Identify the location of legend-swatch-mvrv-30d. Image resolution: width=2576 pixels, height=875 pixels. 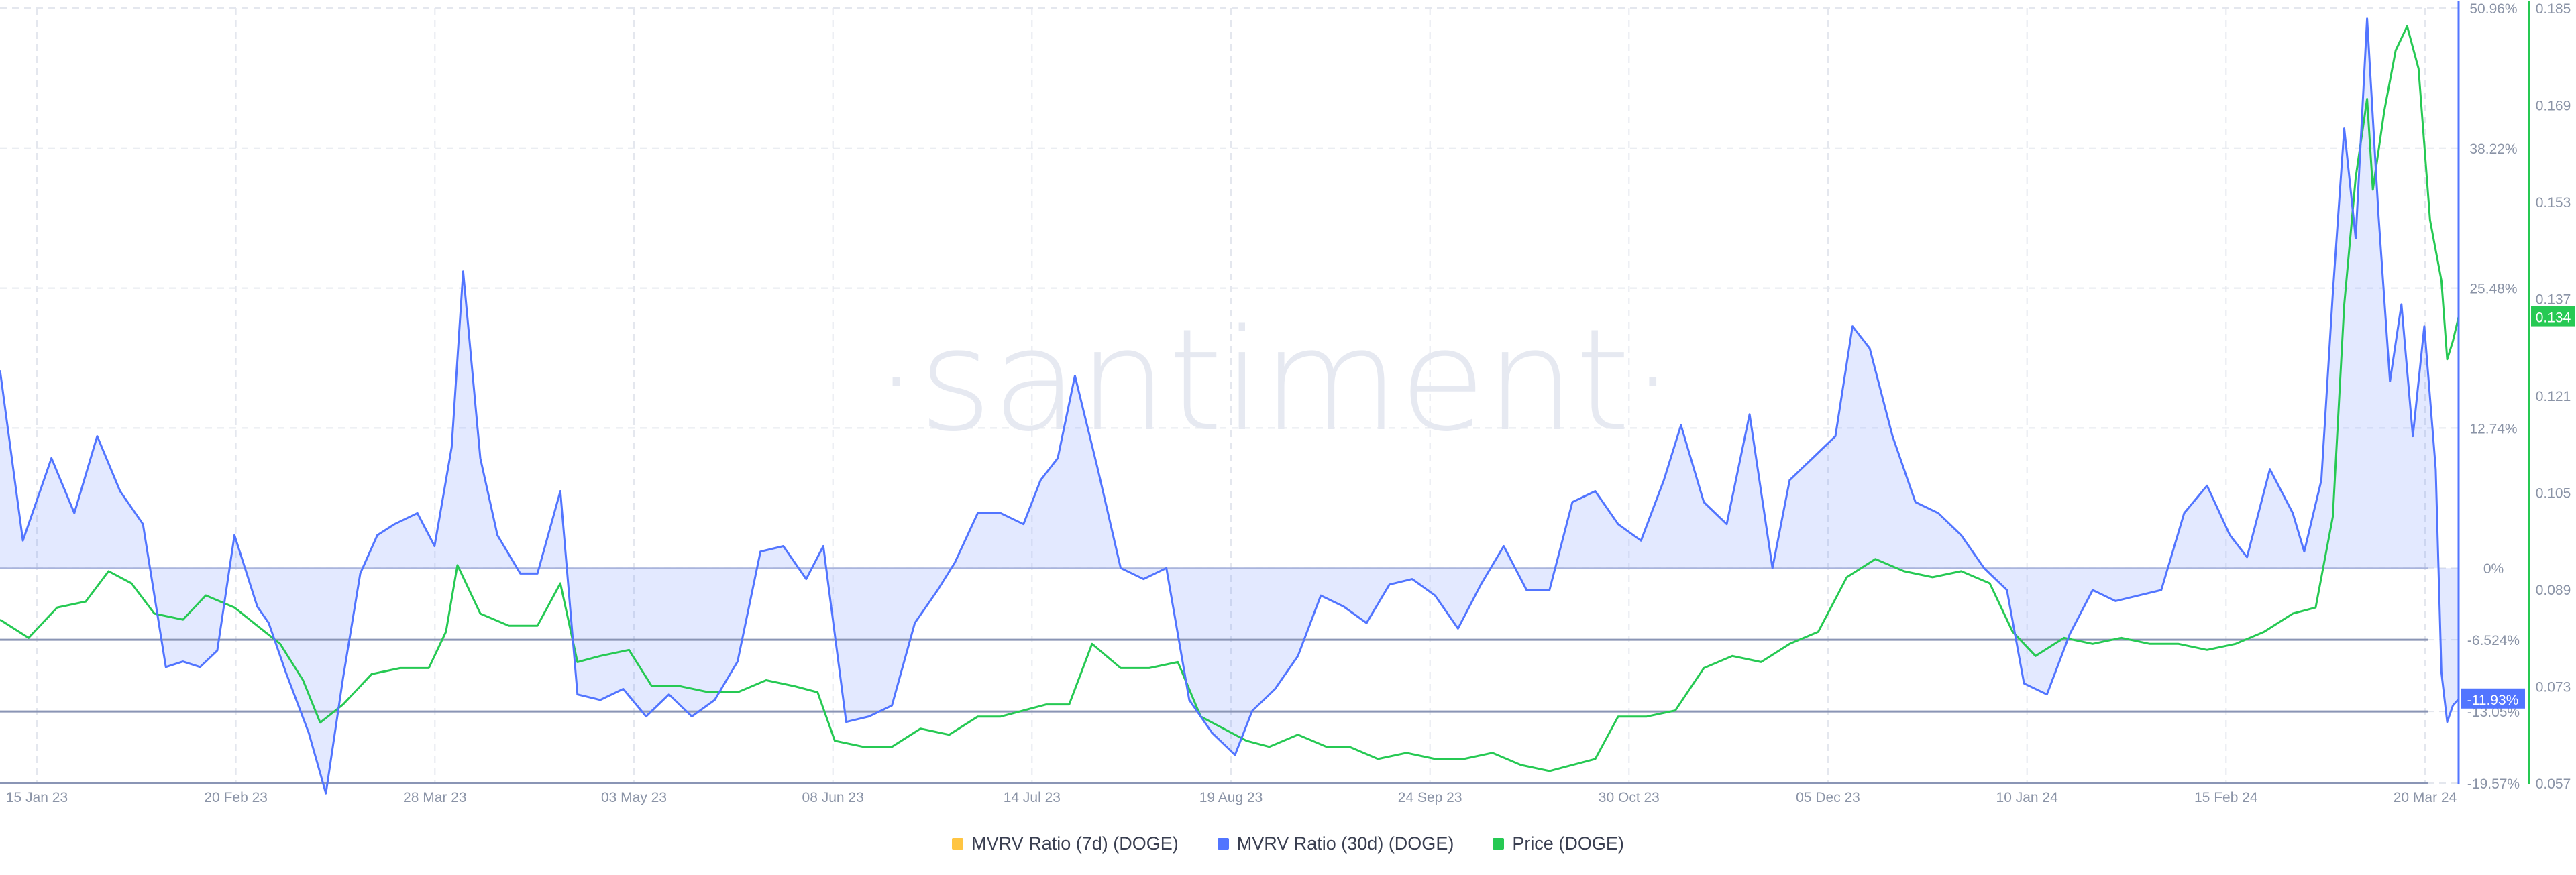
(1223, 843).